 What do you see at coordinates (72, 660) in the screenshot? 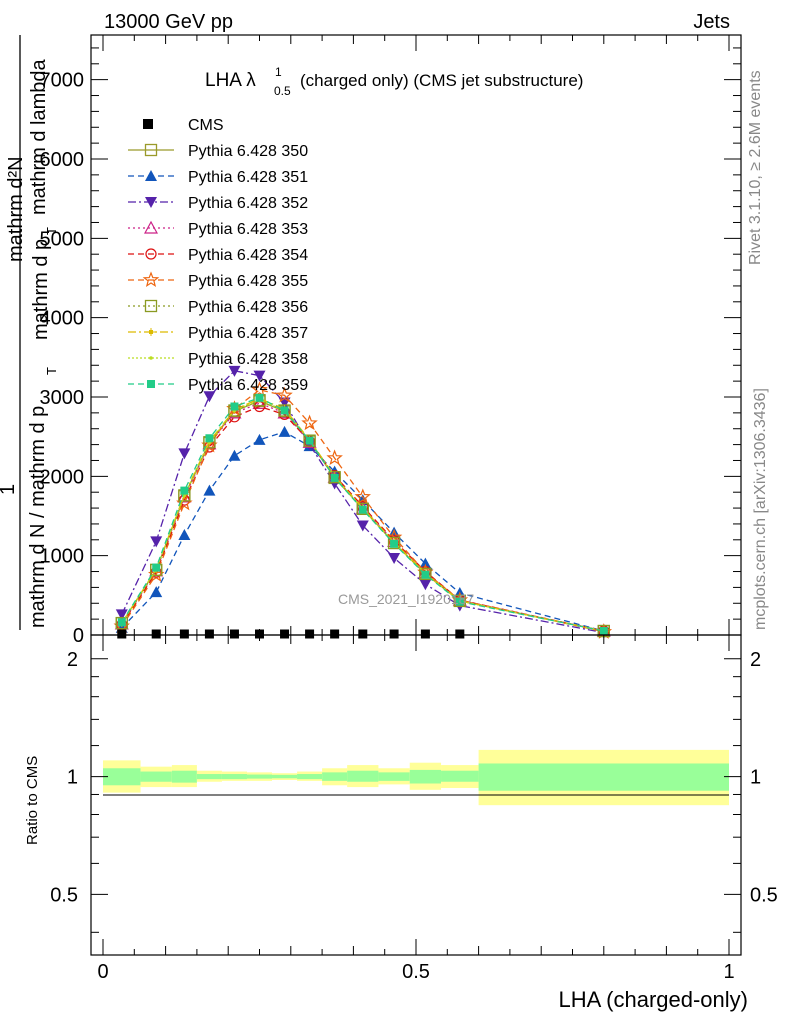
I see `ratio-ytick-label: 2` at bounding box center [72, 660].